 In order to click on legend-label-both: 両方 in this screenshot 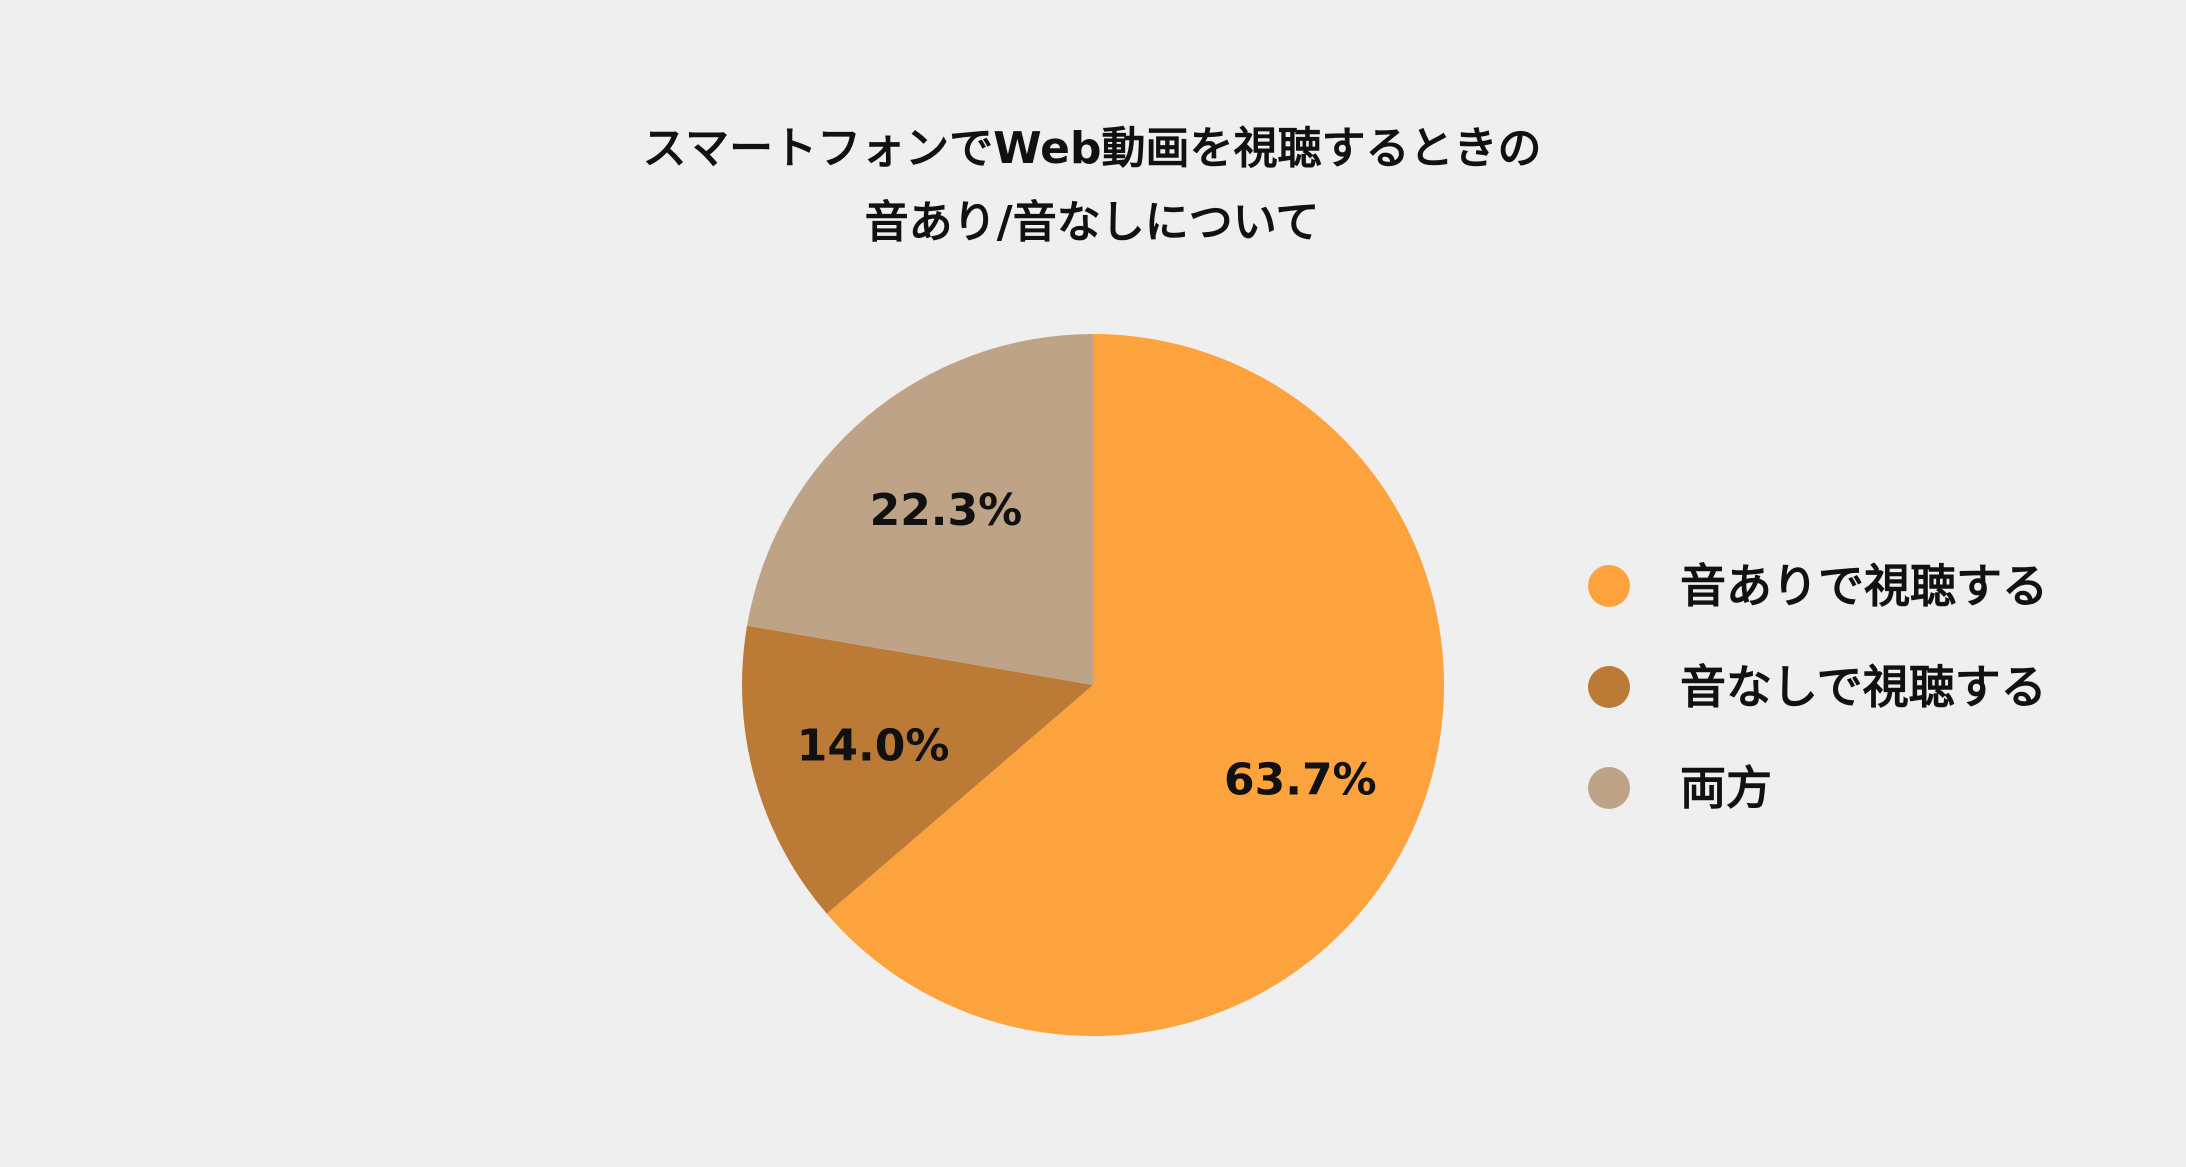, I will do `click(1726, 787)`.